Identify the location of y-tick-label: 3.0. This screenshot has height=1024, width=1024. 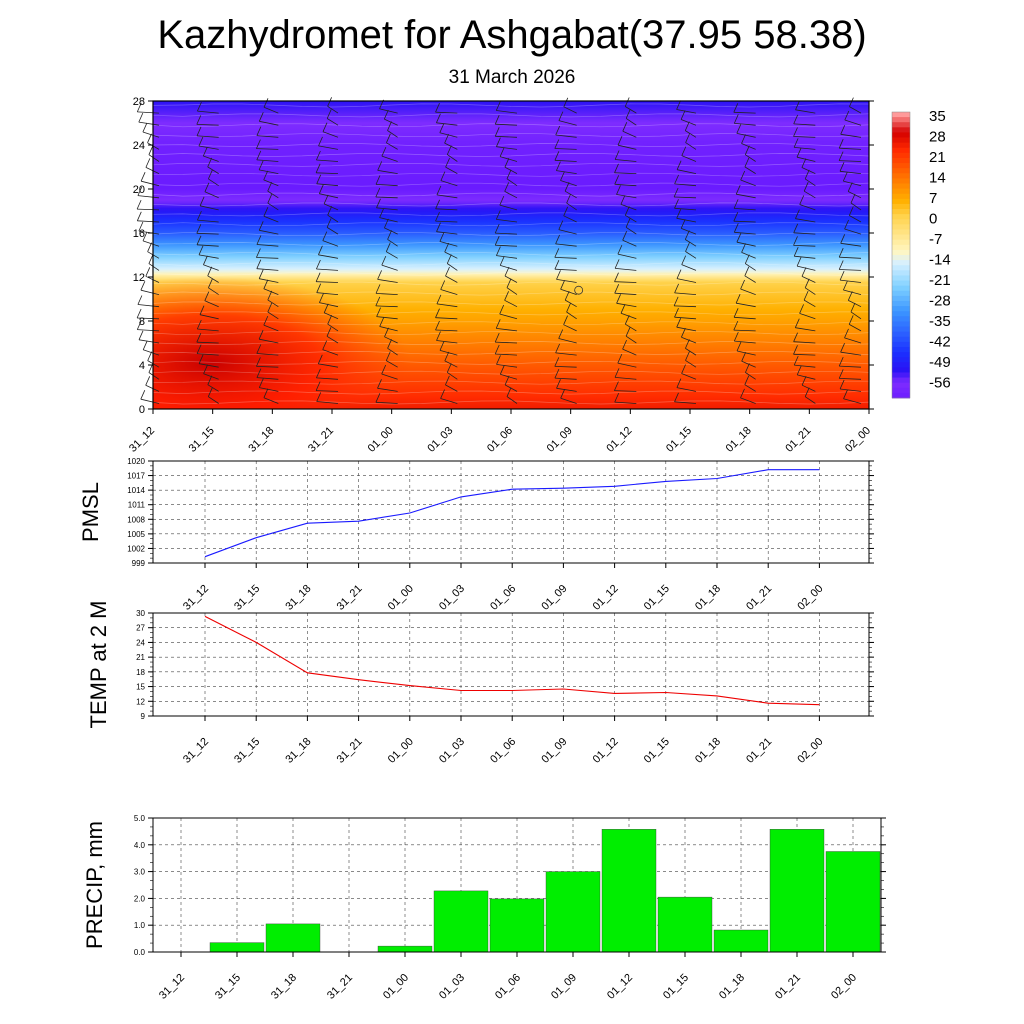
(140, 872).